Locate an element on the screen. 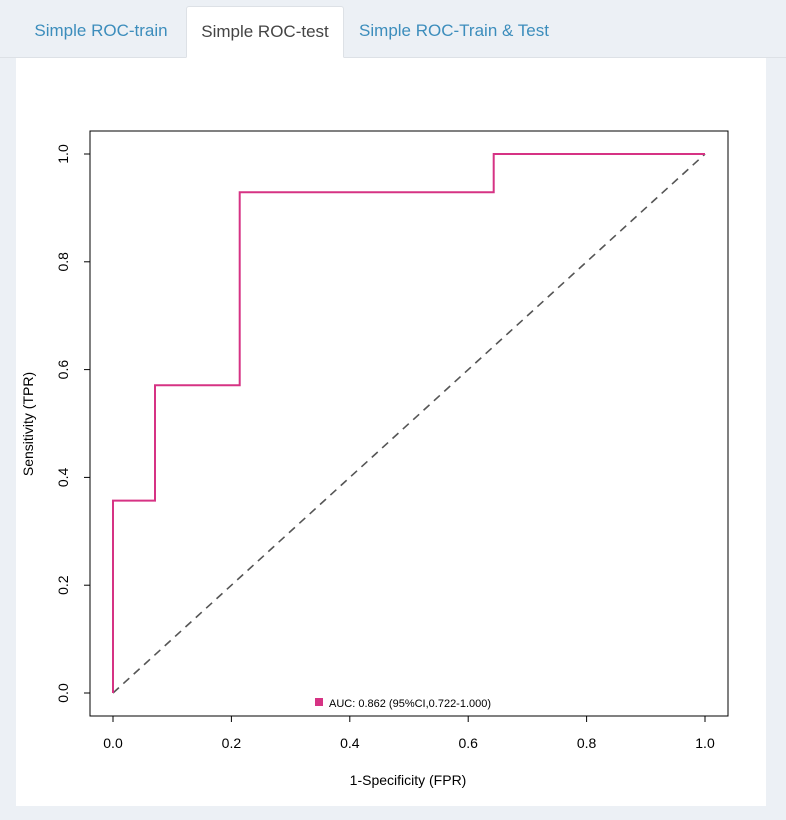 The width and height of the screenshot is (786, 820). x-tick-label: 0.2 is located at coordinates (232, 743).